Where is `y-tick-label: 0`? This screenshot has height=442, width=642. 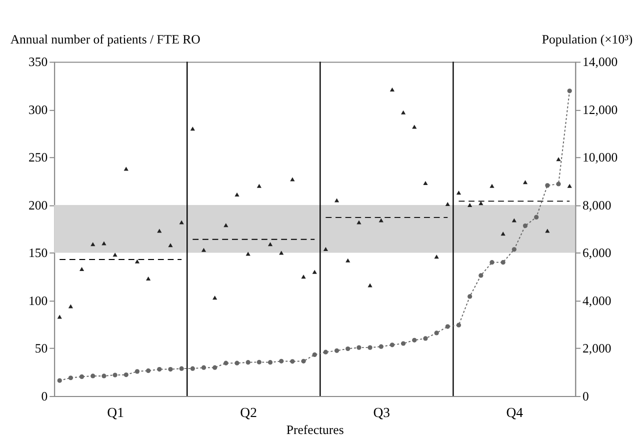
y-tick-label: 0 is located at coordinates (44, 396).